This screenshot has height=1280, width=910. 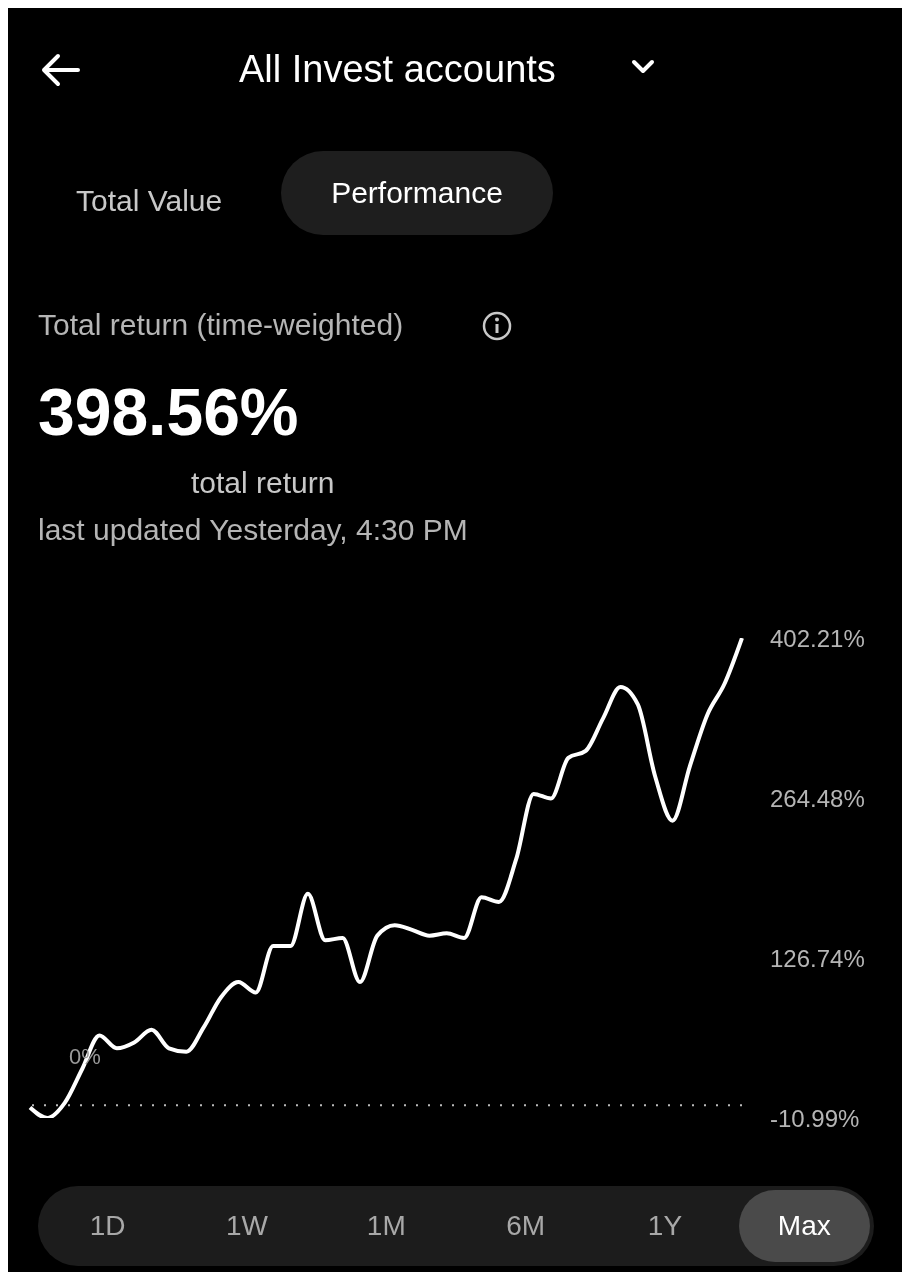 I want to click on text: Total Value, so click(x=149, y=201).